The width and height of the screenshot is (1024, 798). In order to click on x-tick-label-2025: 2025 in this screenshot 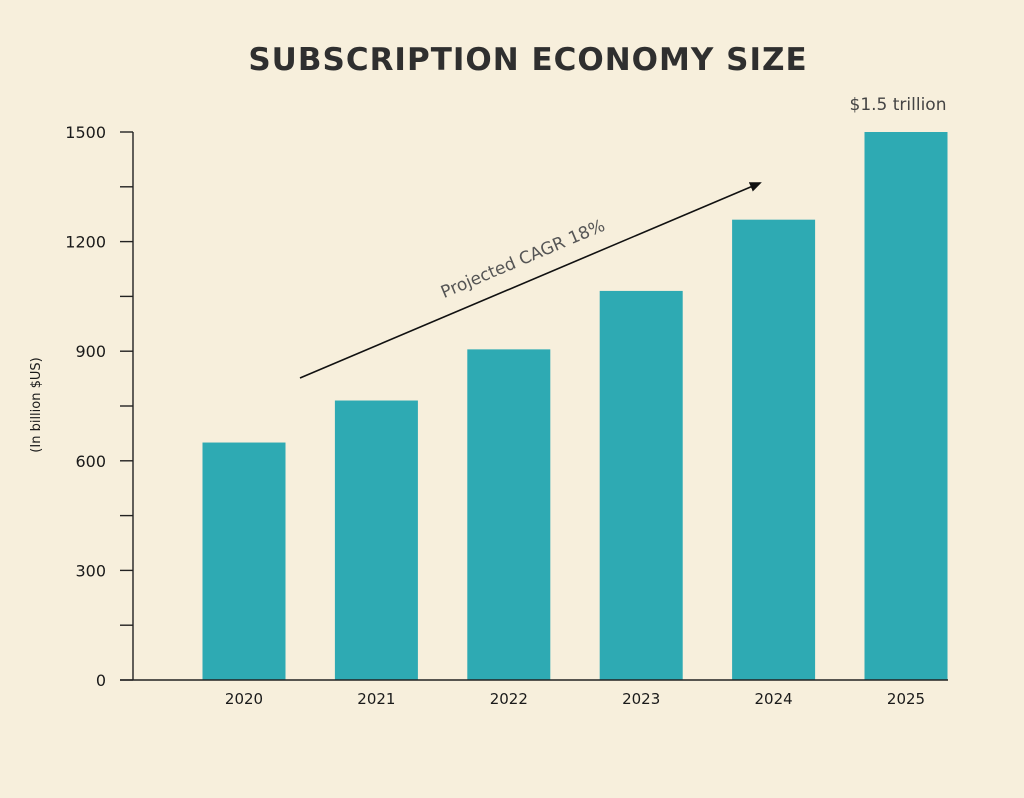, I will do `click(906, 699)`.